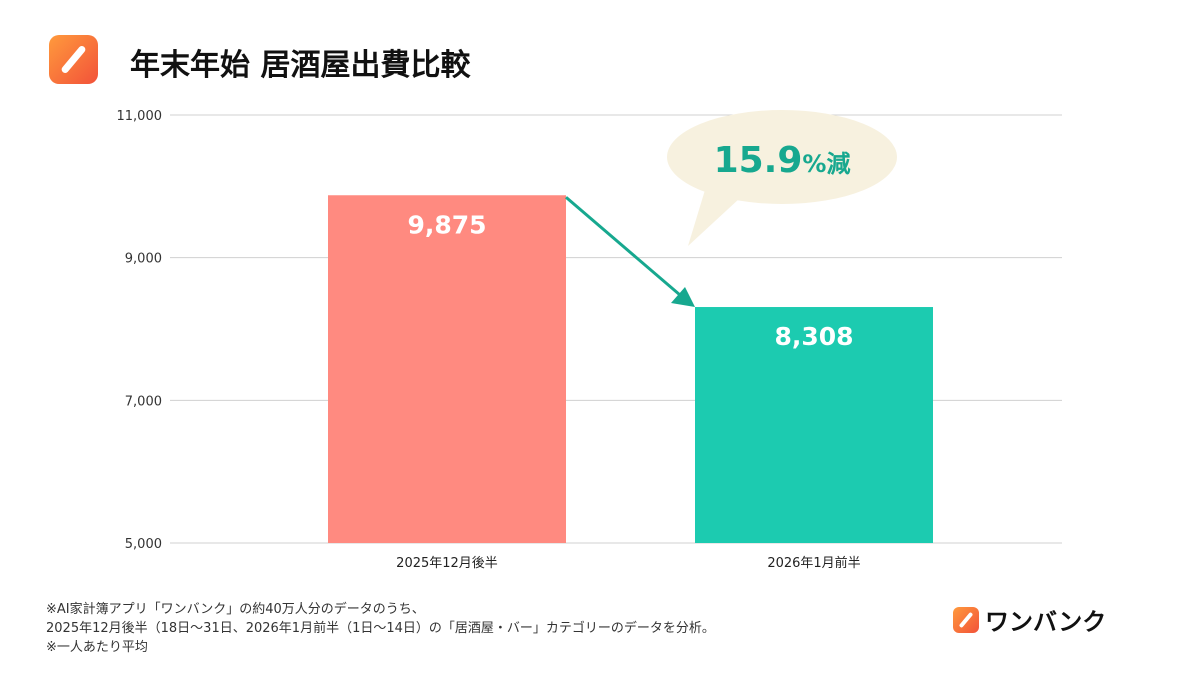 This screenshot has width=1200, height=676. Describe the element at coordinates (1046, 622) in the screenshot. I see `brand-name: ワンバンク` at that location.